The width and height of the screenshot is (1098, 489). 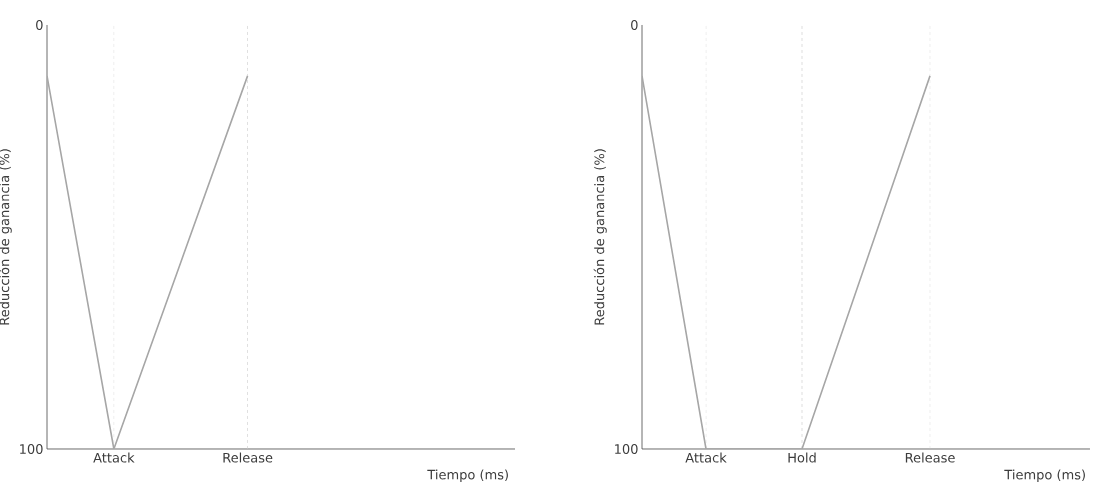 I want to click on y-axis-title: Reducción de ganancia (%), so click(x=600, y=237).